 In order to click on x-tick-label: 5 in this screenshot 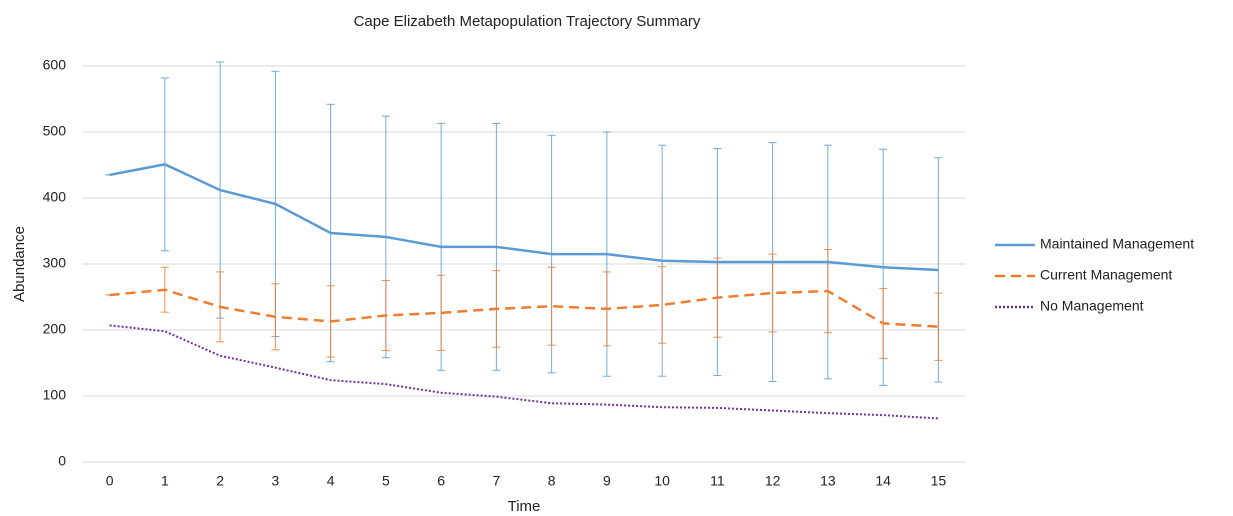, I will do `click(386, 481)`.